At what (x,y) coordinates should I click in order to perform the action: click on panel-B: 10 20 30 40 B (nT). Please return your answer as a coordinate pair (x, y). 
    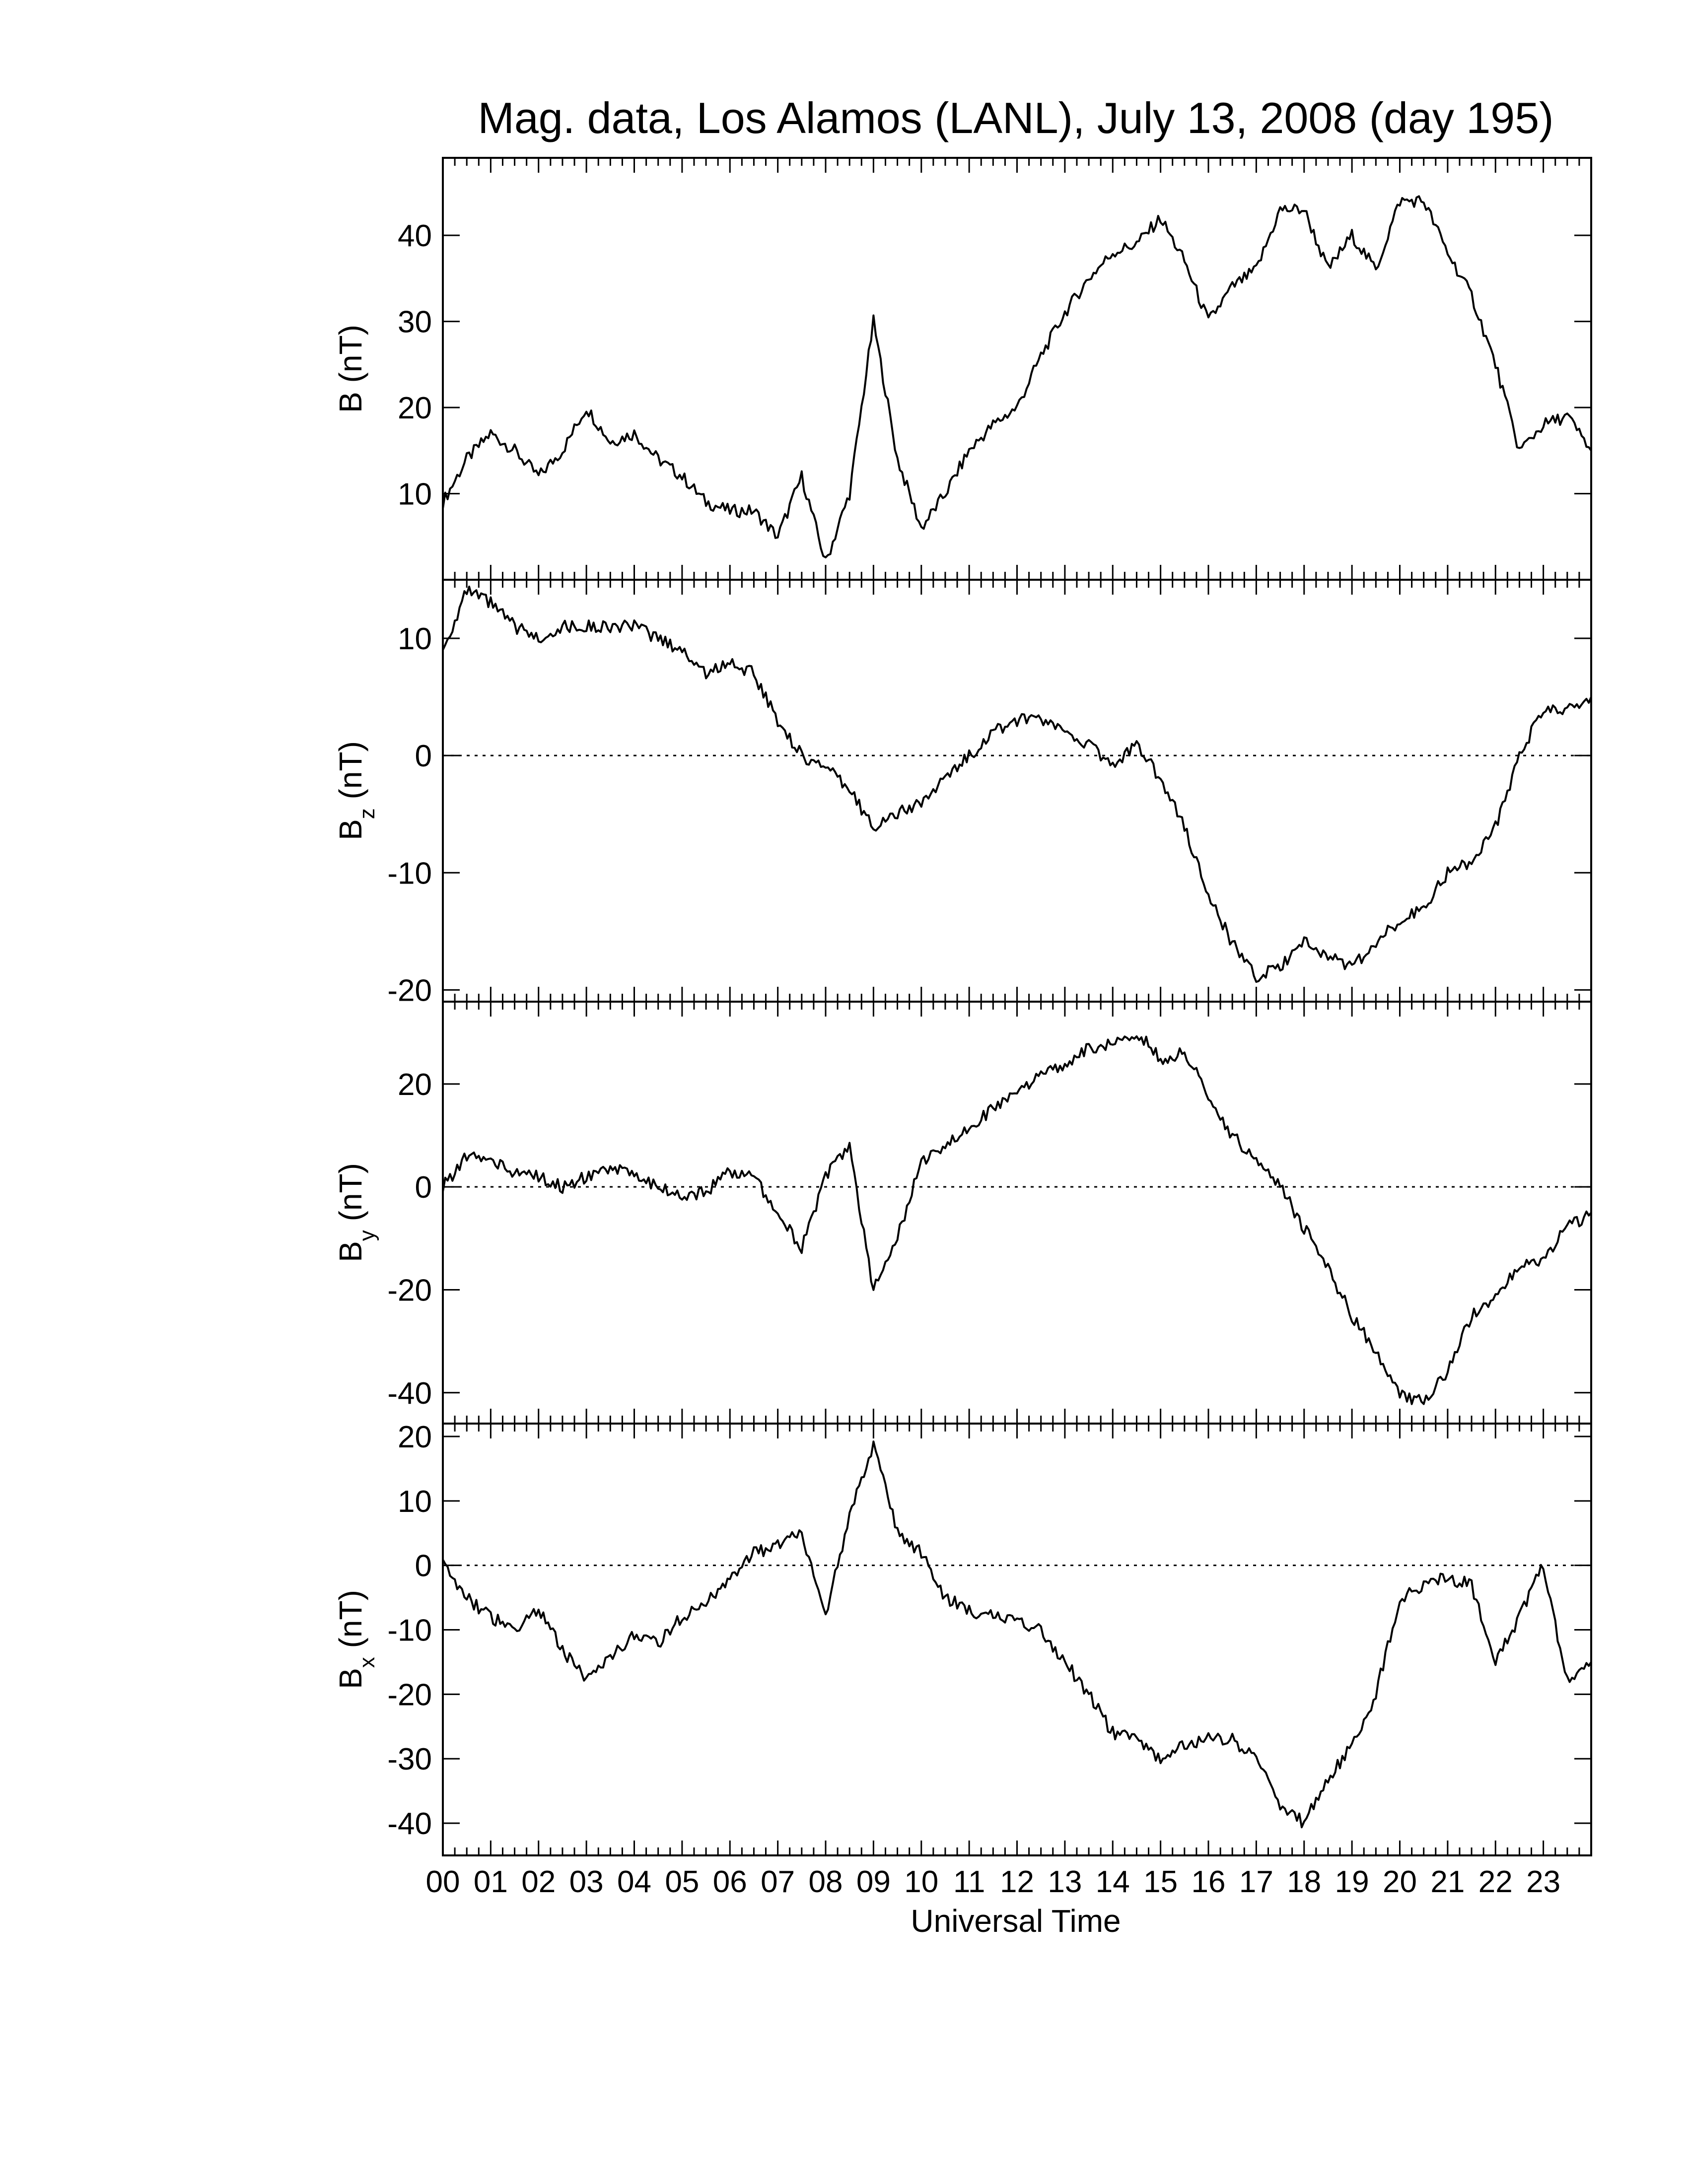
    Looking at the image, I should click on (962, 369).